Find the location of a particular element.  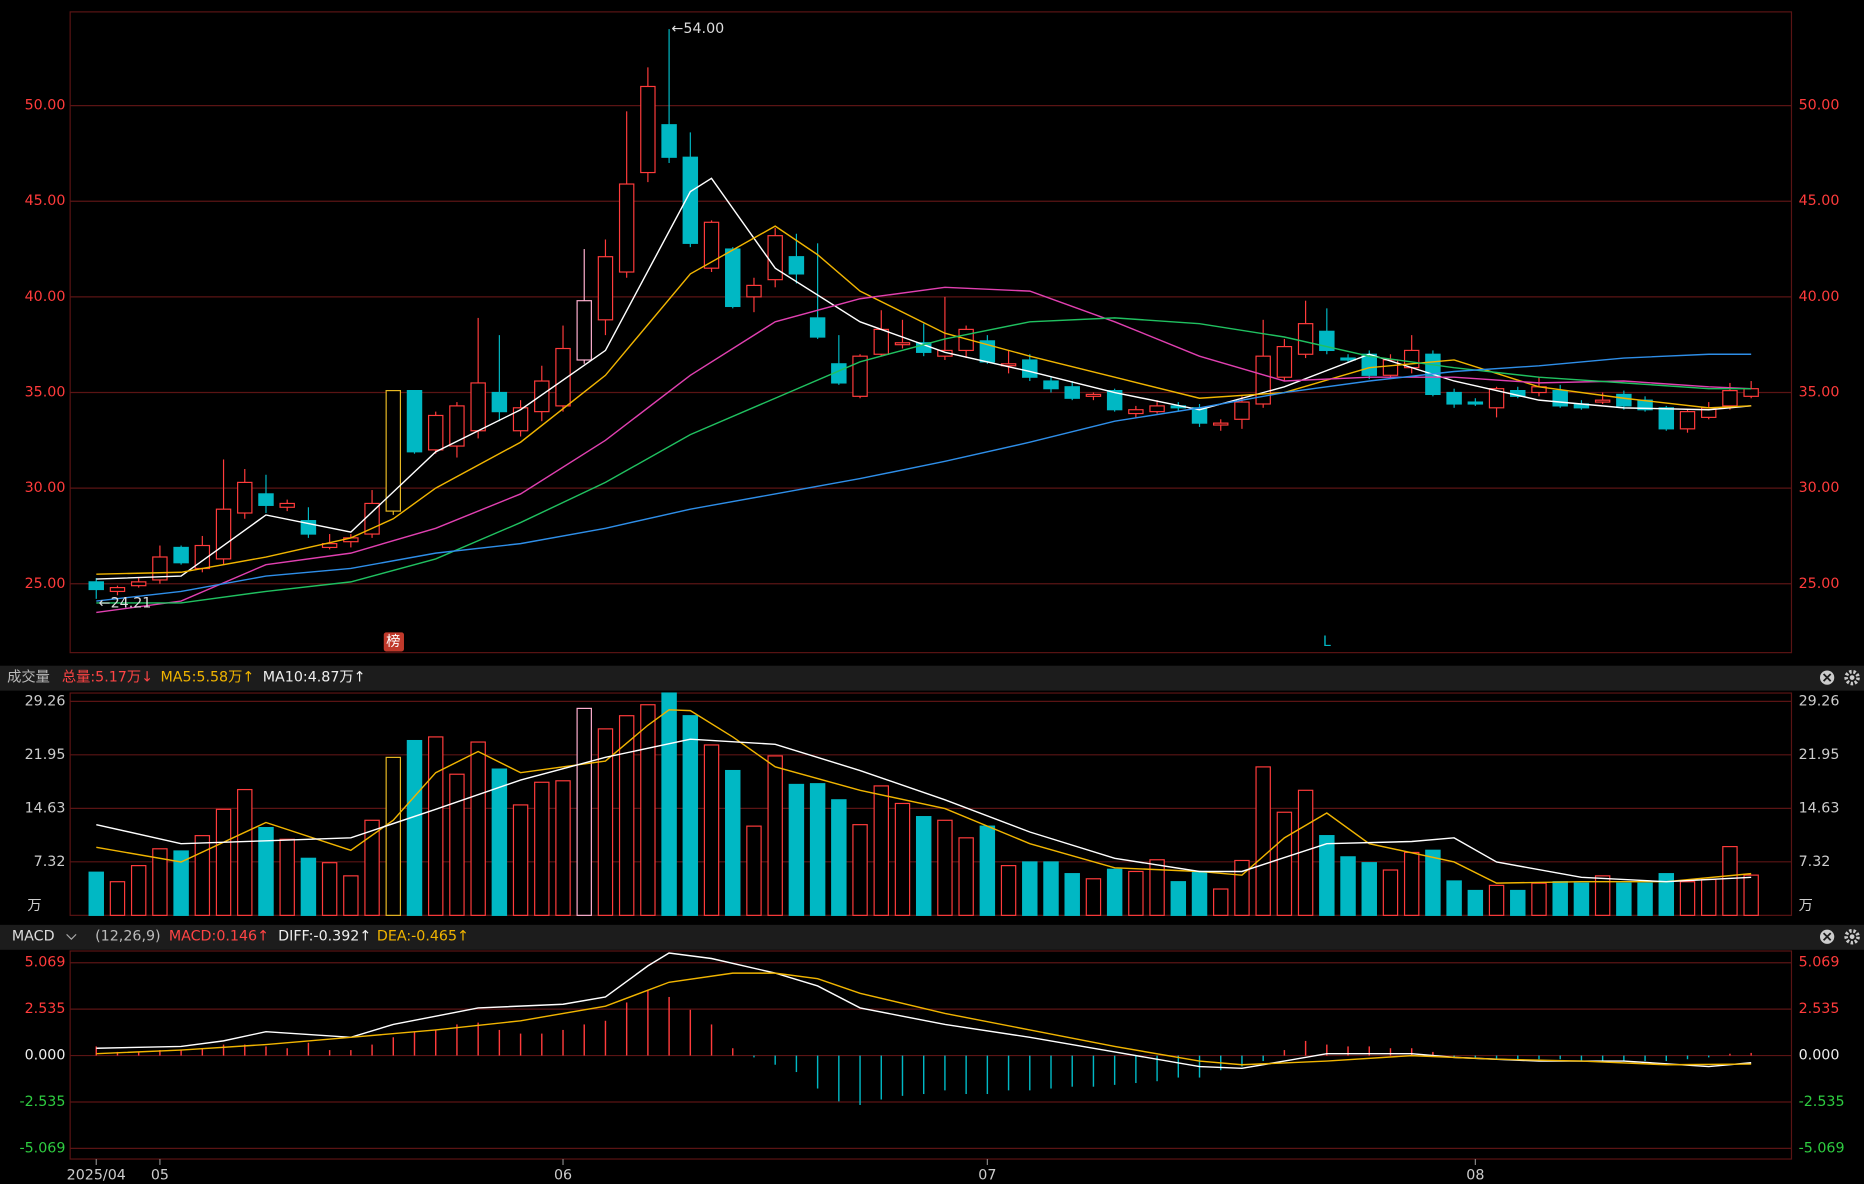

y-tick-label: 25.00 is located at coordinates (45, 584).